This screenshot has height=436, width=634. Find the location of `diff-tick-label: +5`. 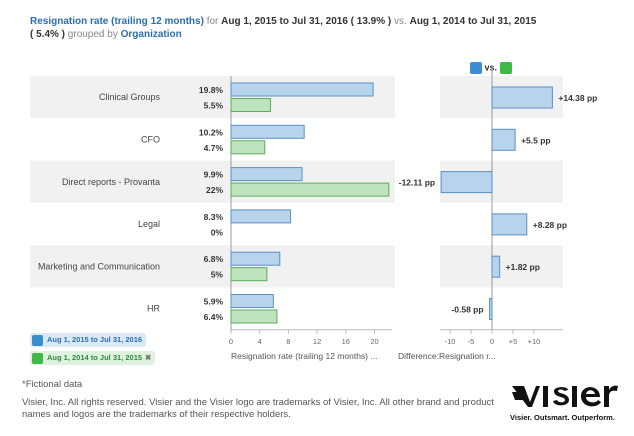

diff-tick-label: +5 is located at coordinates (513, 341).